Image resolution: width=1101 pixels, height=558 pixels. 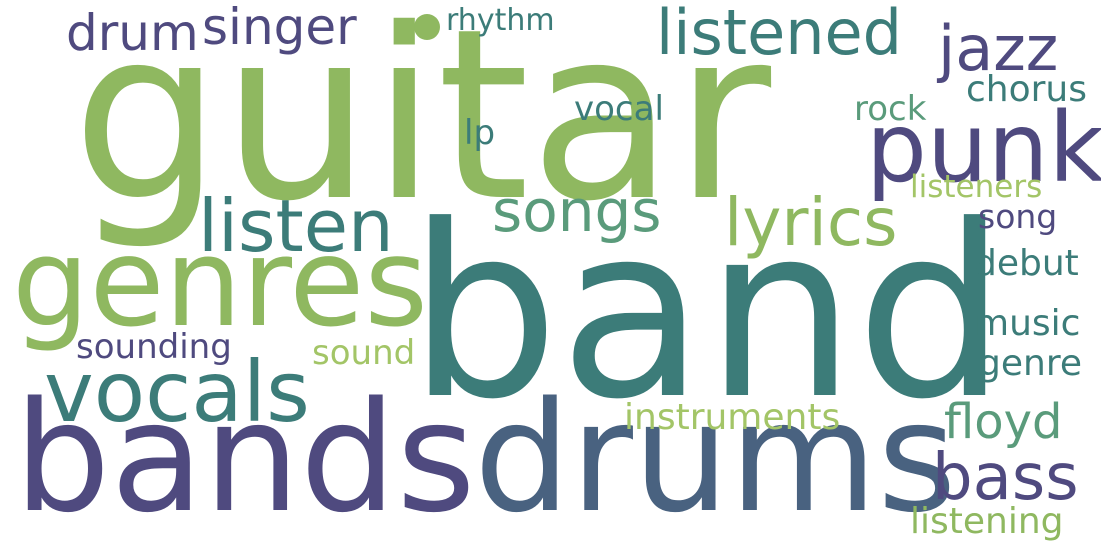 What do you see at coordinates (364, 353) in the screenshot?
I see `word-sound: sound` at bounding box center [364, 353].